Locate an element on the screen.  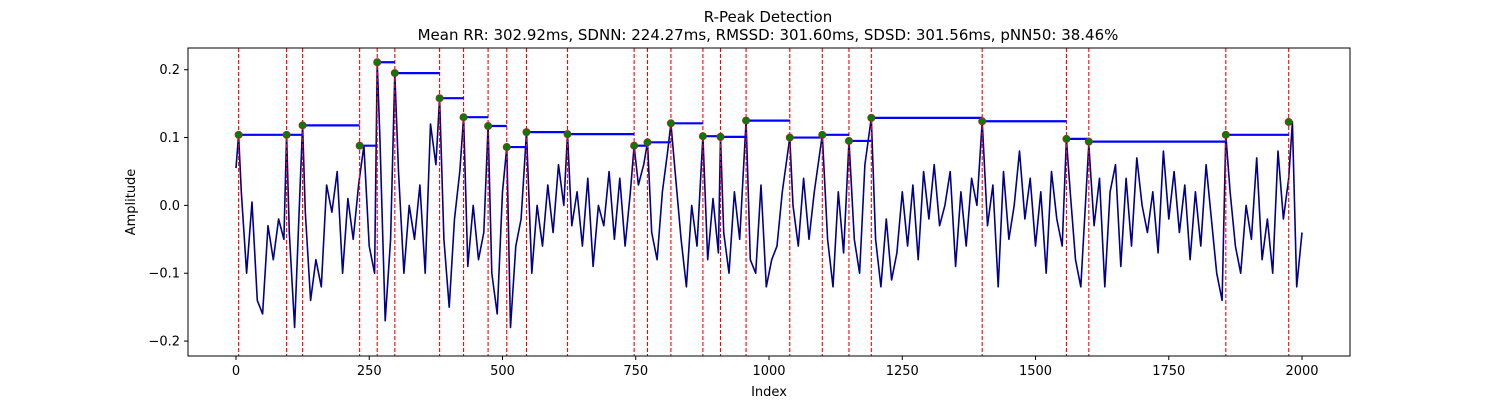
x-tick-label-5: 1250 is located at coordinates (902, 371).